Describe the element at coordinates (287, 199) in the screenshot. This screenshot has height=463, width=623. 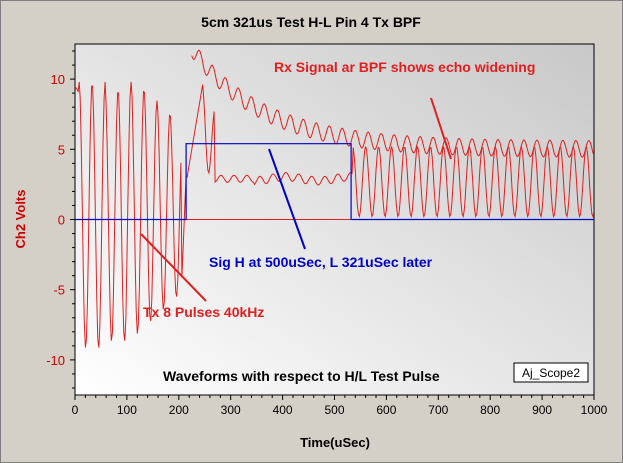
I see `pointer-sig-h` at that location.